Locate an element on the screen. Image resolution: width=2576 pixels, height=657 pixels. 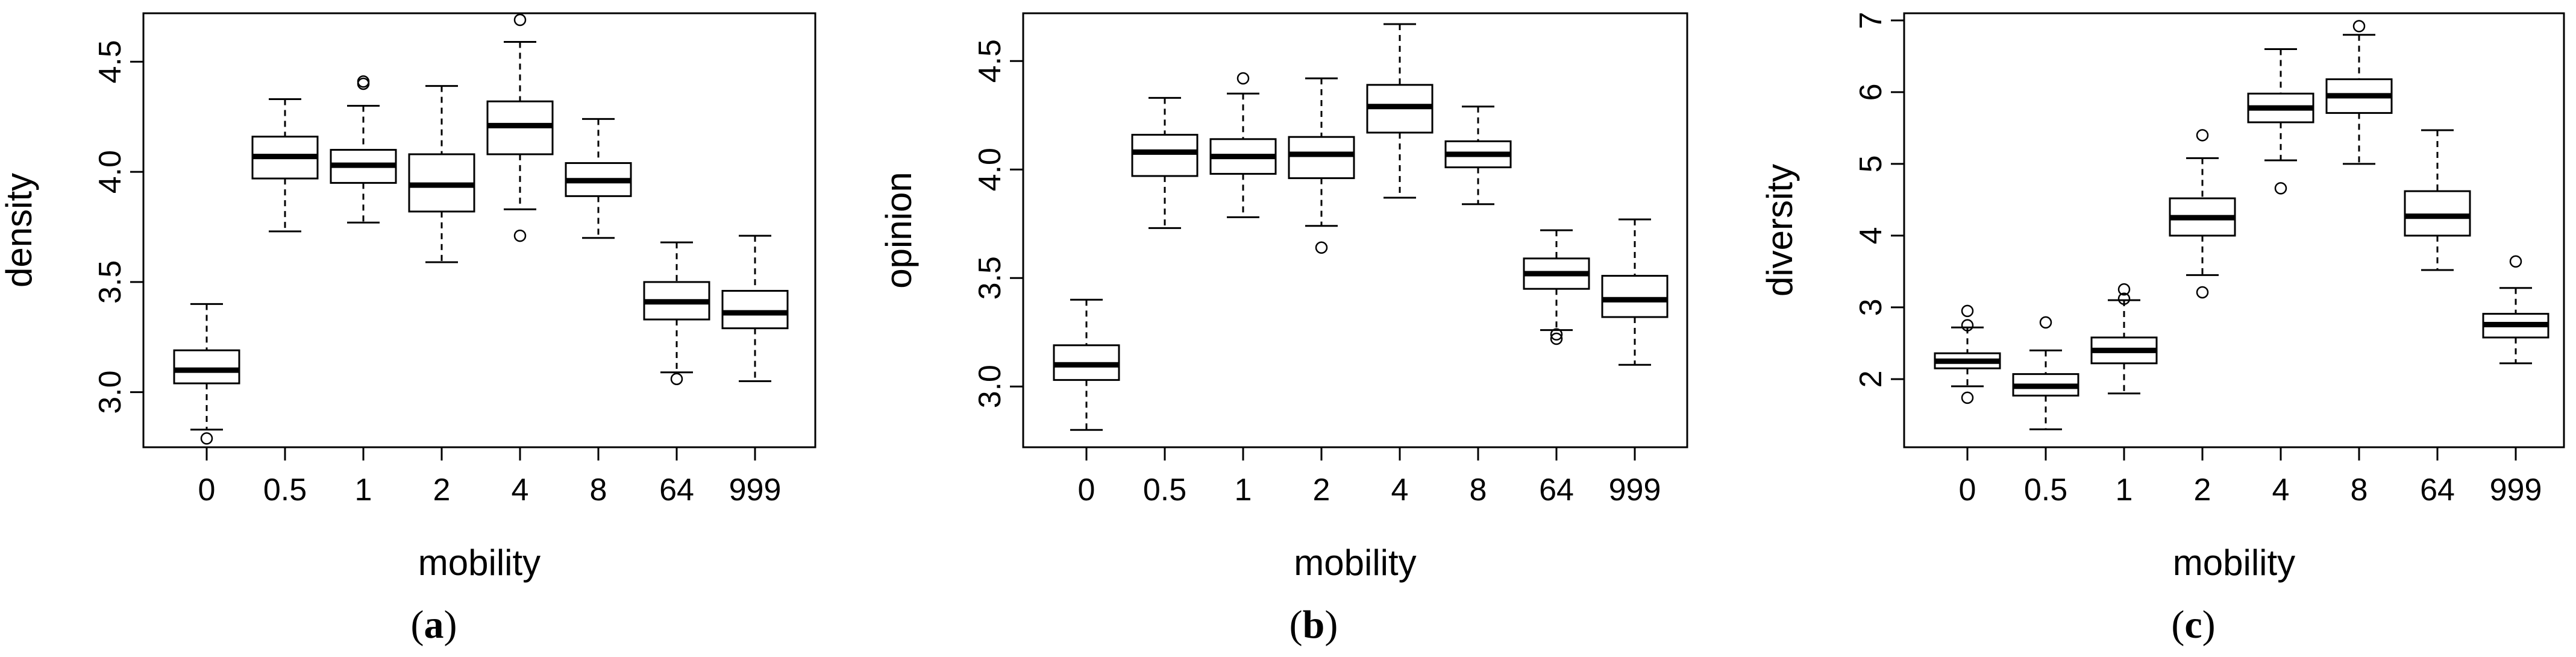
y-tick-label: 7 is located at coordinates (1871, 20).